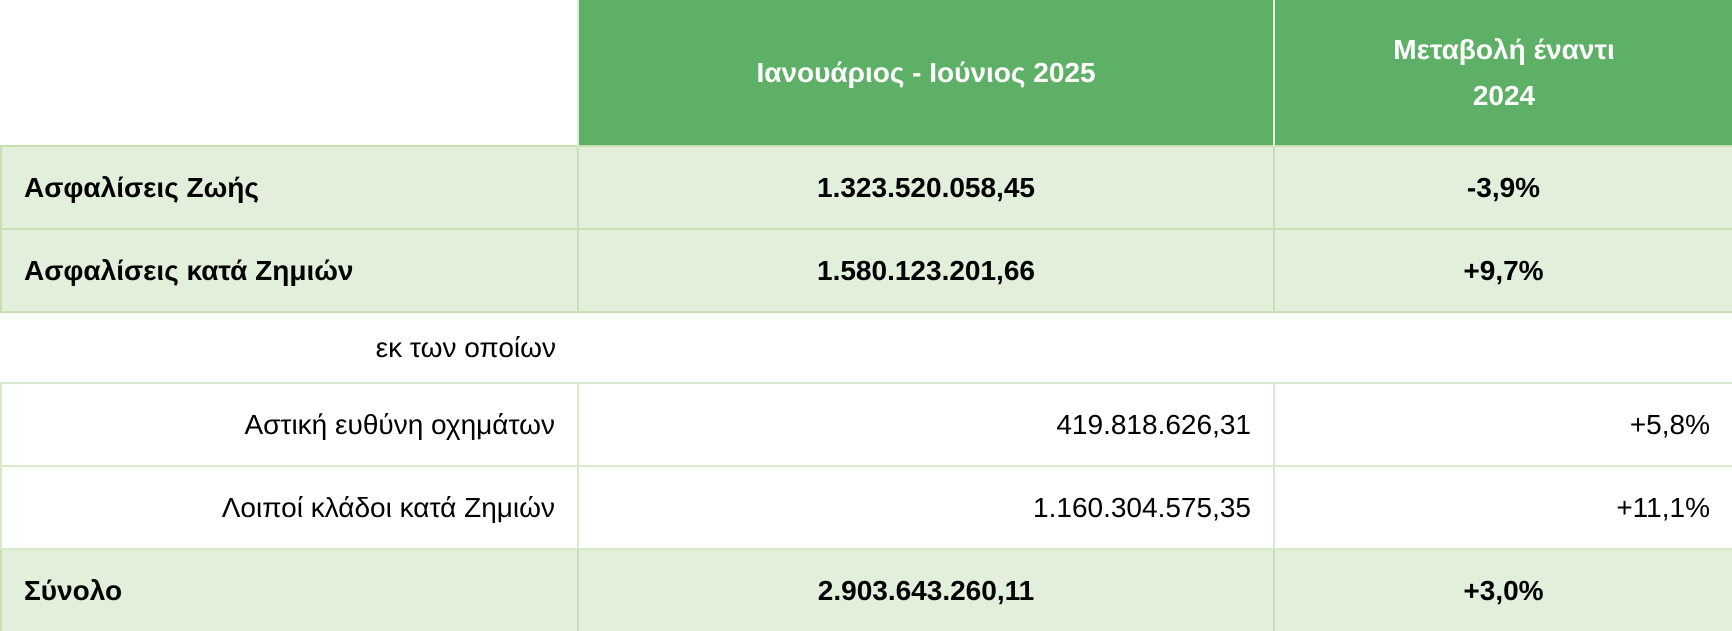  I want to click on total-row: Σύνολο 2.903.643.260,11 +3,0%, so click(866, 589).